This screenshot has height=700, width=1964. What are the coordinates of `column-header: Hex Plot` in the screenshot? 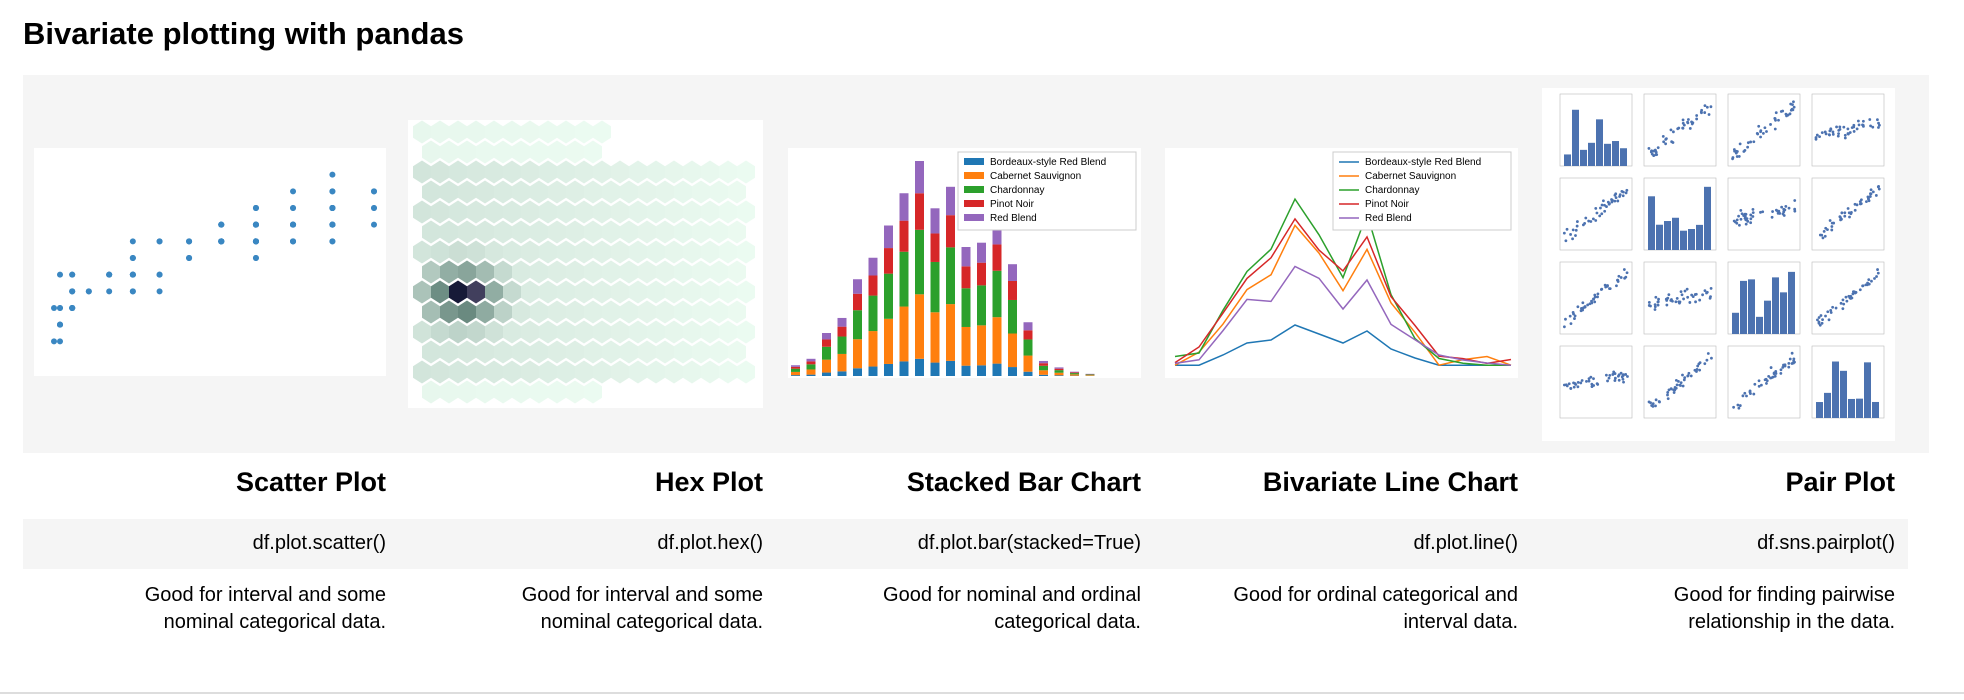 It's located at (708, 482).